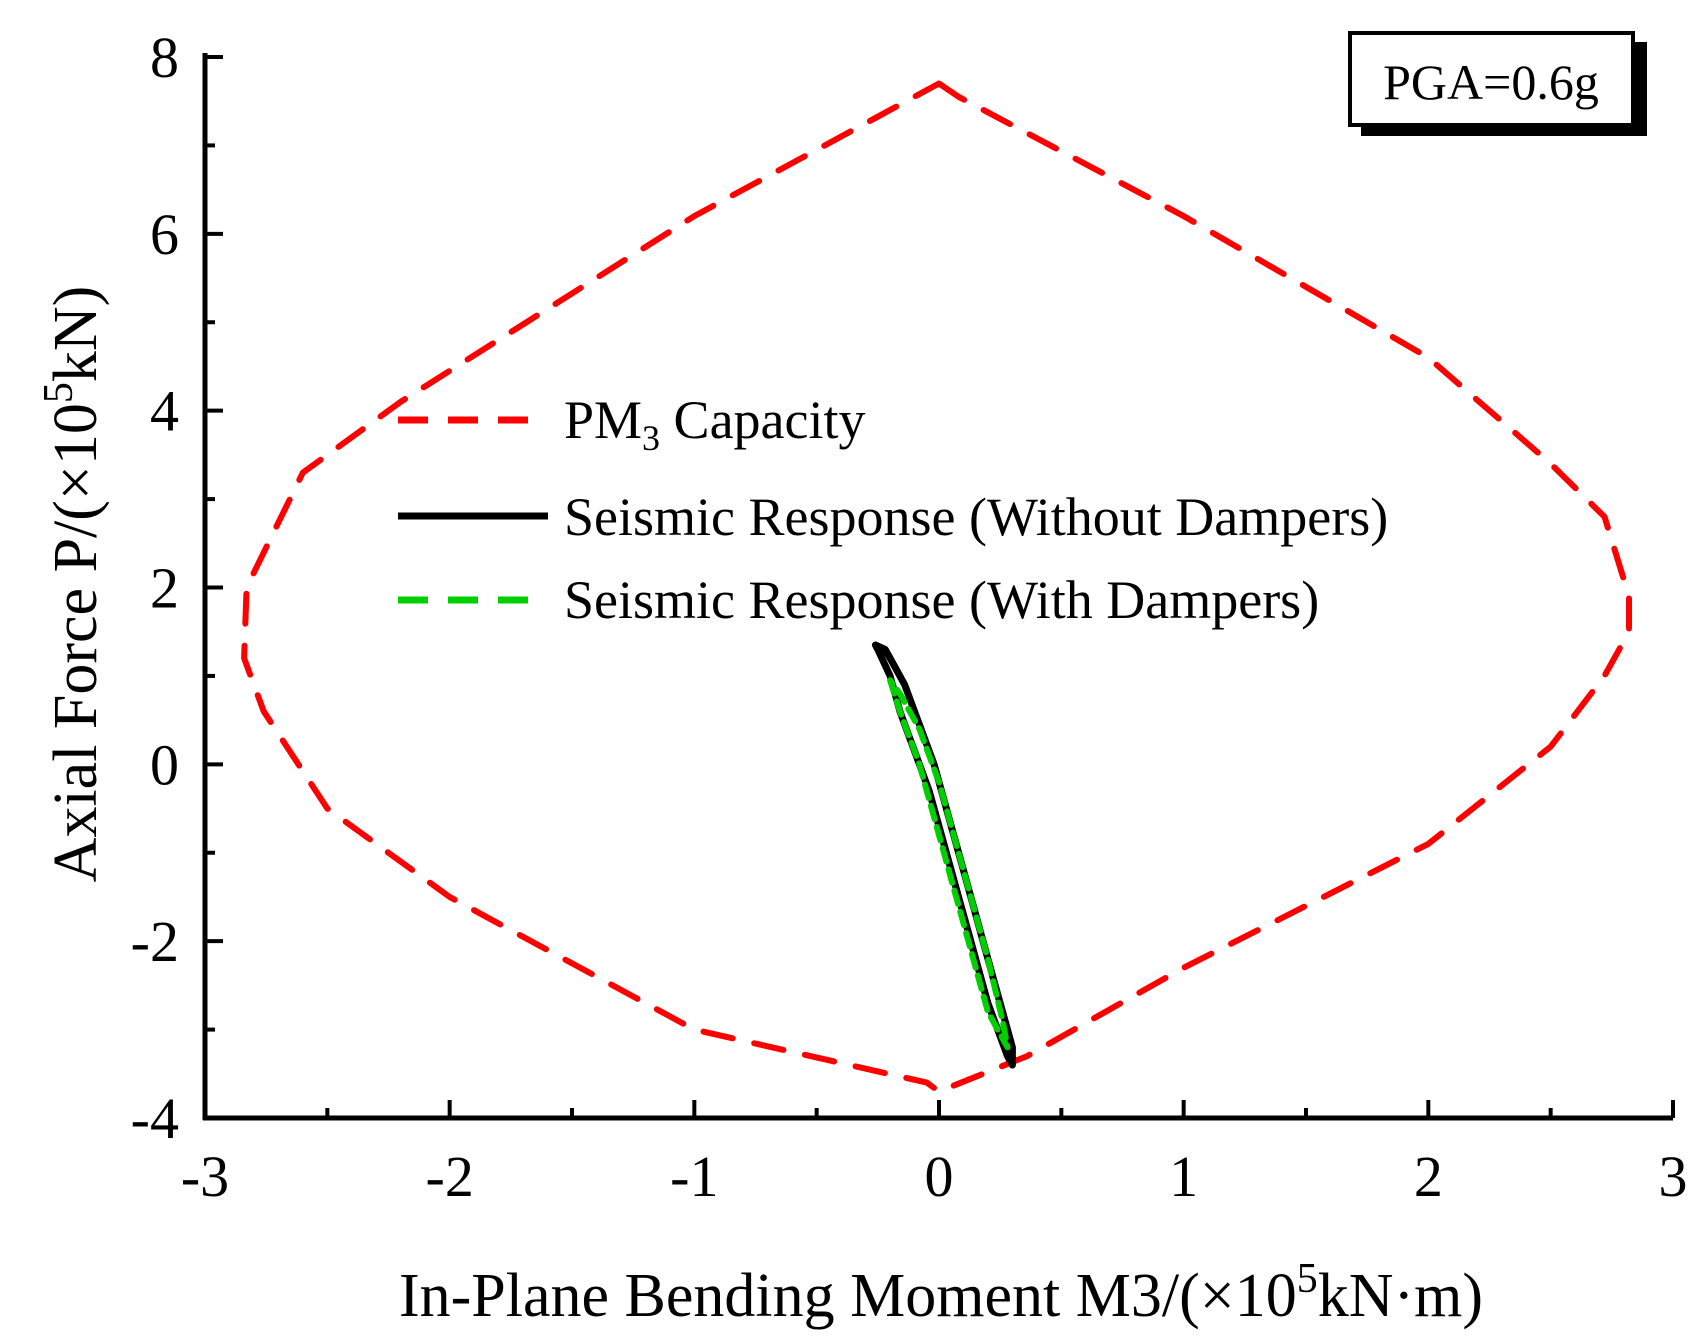 This screenshot has width=1702, height=1336. Describe the element at coordinates (155, 1118) in the screenshot. I see `y-tick-label: -4` at that location.